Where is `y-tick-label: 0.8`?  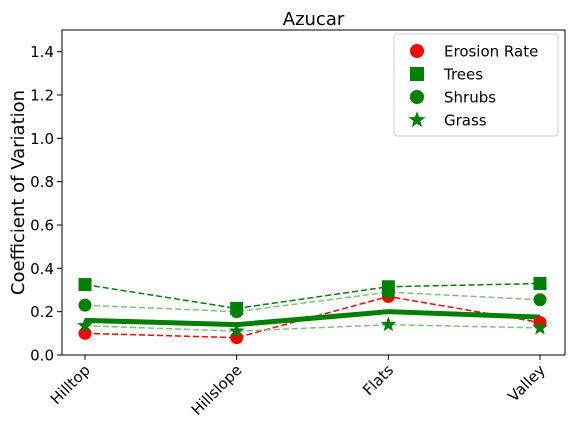 y-tick-label: 0.8 is located at coordinates (42, 182).